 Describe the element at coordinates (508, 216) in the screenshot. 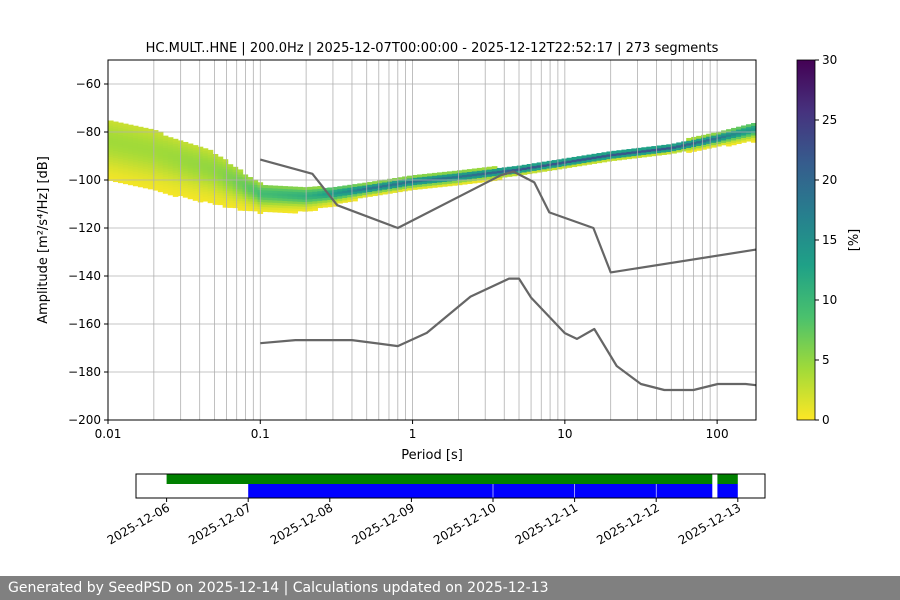

I see `series-line-nhnm` at that location.